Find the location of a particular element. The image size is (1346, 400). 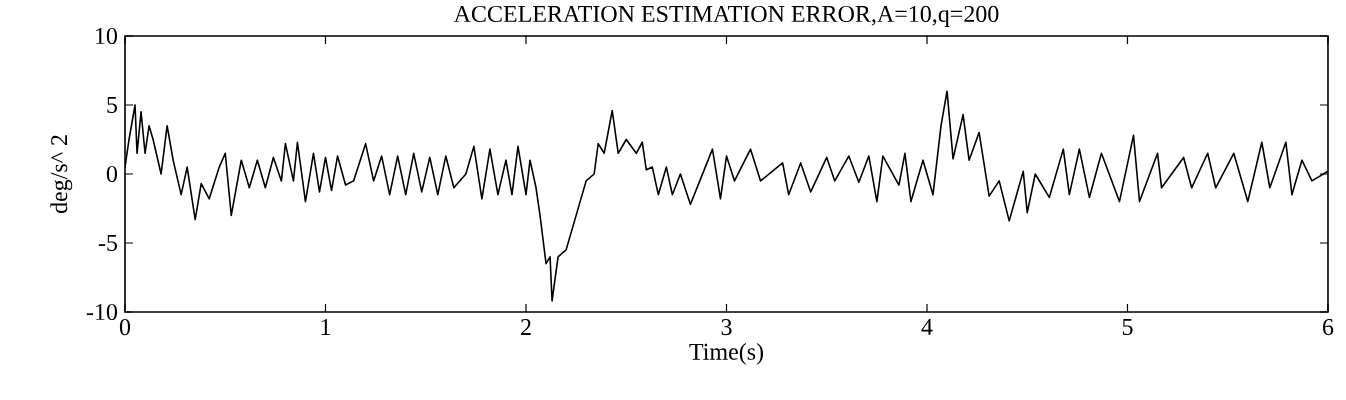

chart-title: ACCELERATION ESTIMATION ERROR,A=10,q=200 is located at coordinates (726, 16).